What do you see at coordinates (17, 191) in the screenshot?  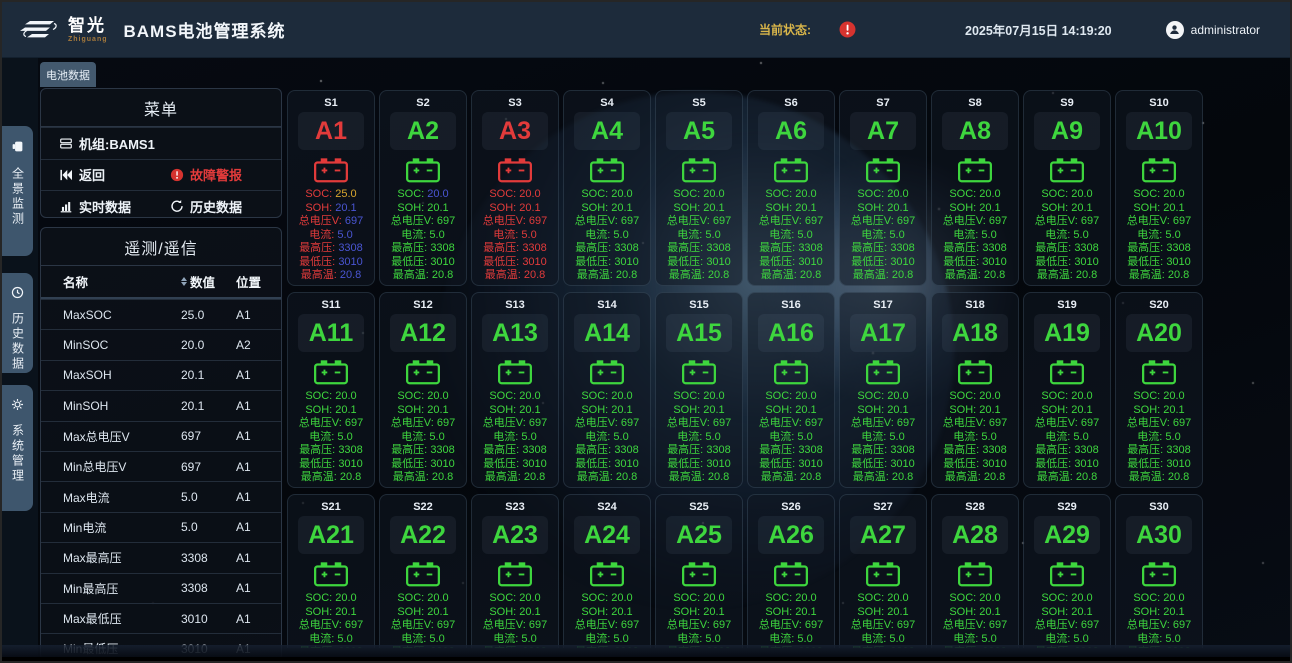 I see `nav-tab-panorama-monitor: 全景监测` at bounding box center [17, 191].